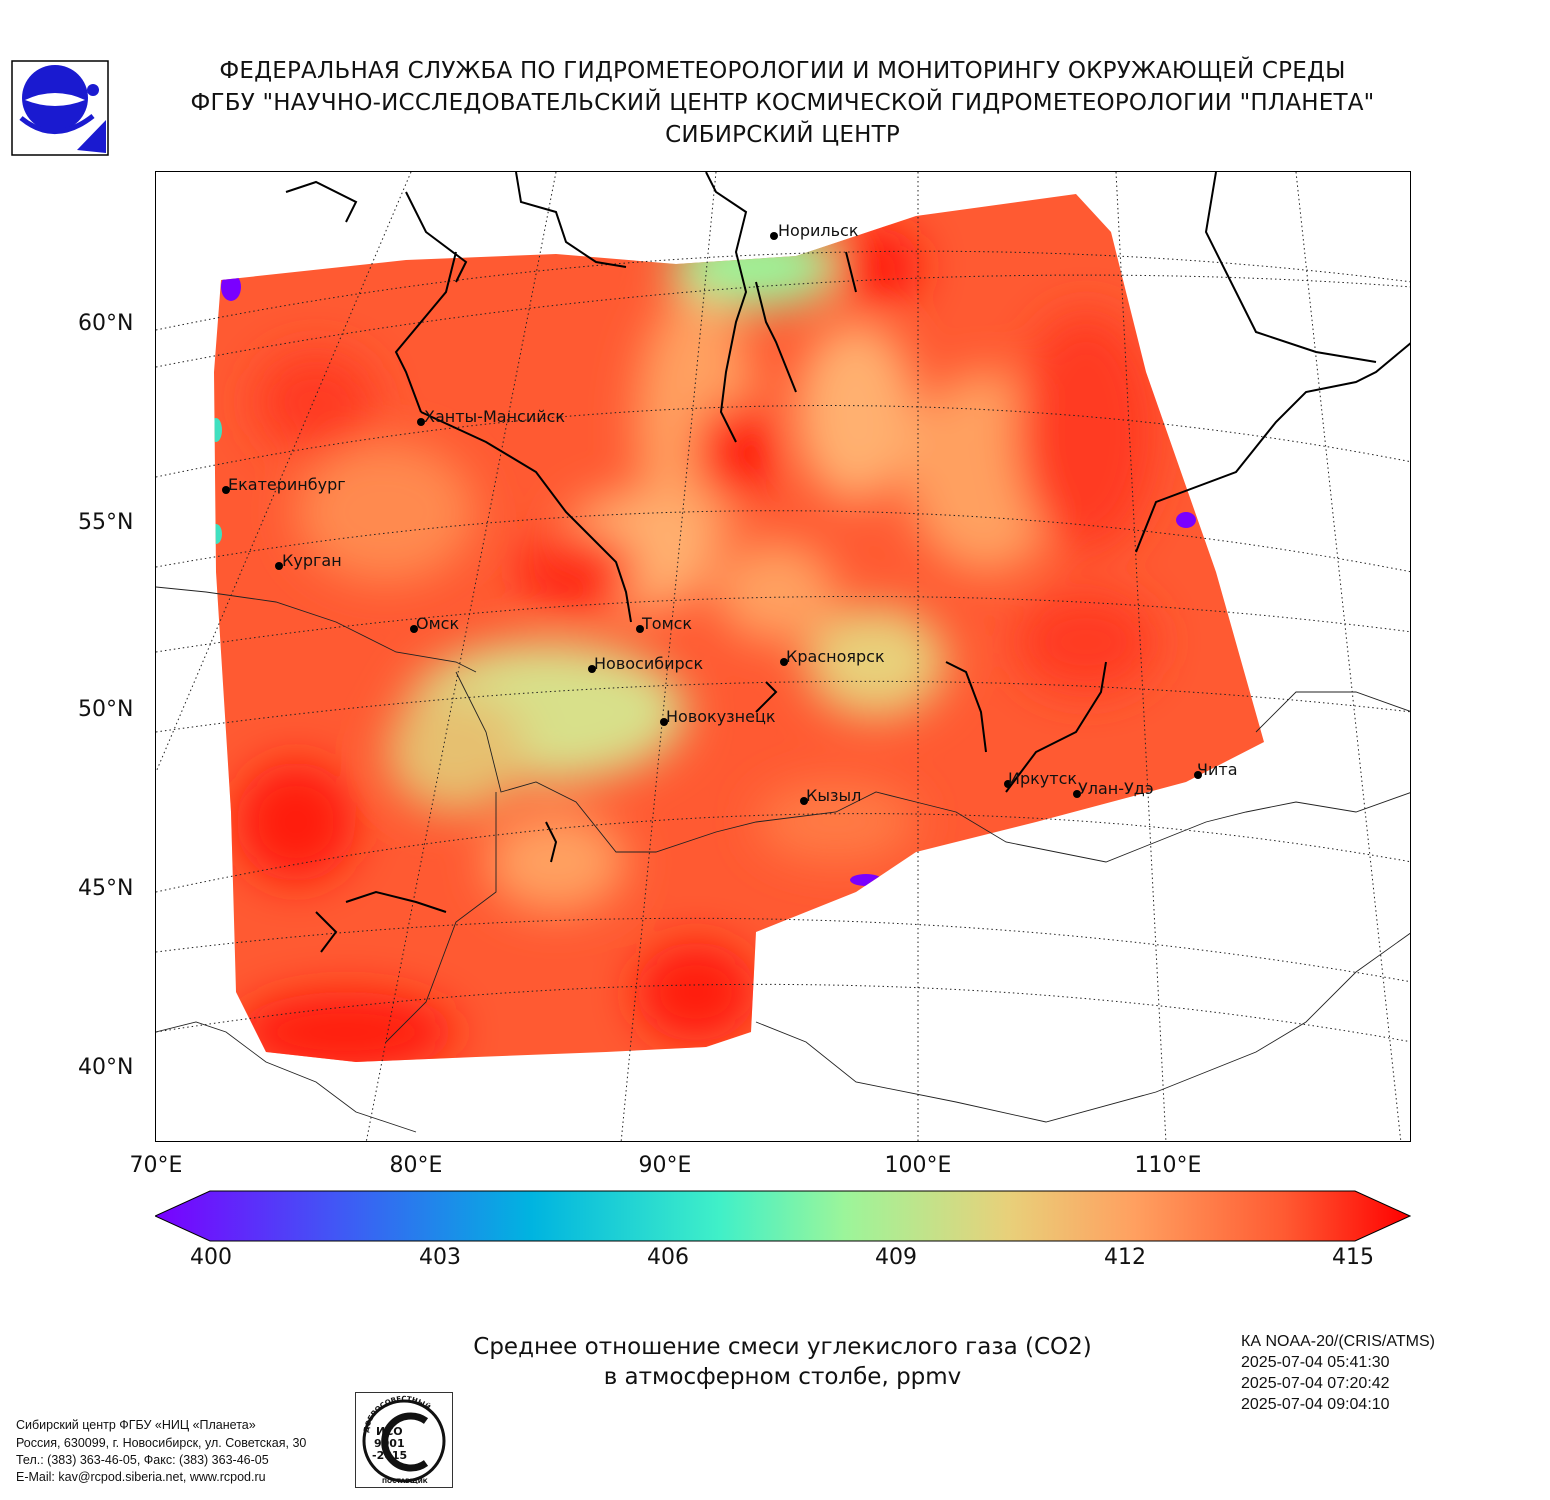 Image resolution: width=1550 pixels, height=1500 pixels. Describe the element at coordinates (312, 560) in the screenshot. I see `city-label: Курган` at that location.